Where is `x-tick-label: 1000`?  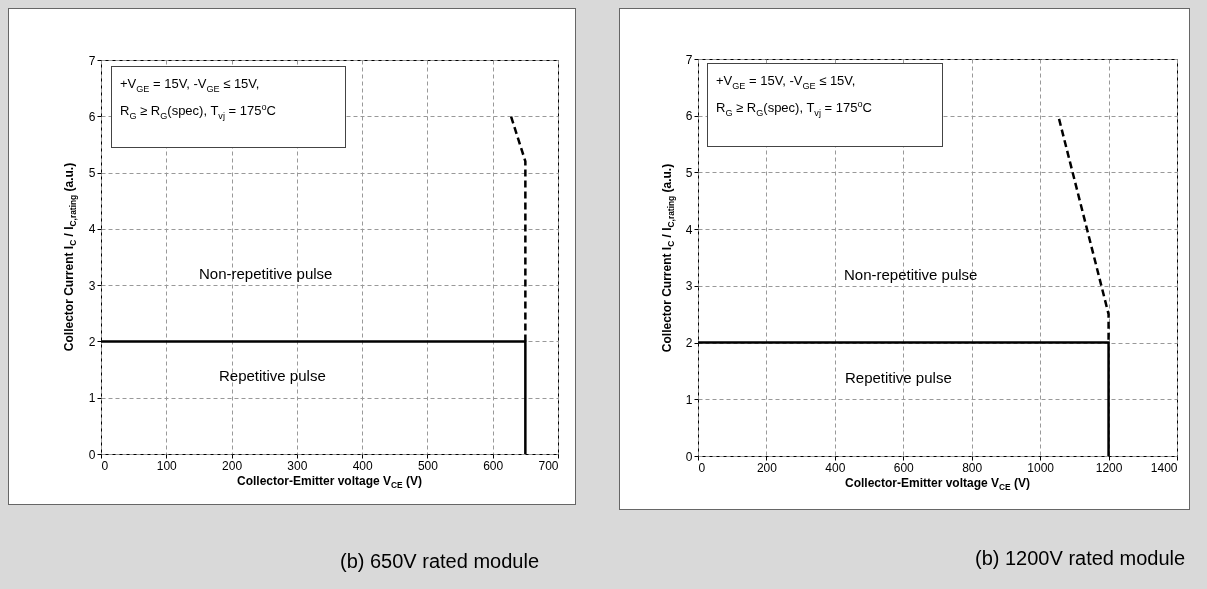
x-tick-label: 1000 is located at coordinates (1041, 467).